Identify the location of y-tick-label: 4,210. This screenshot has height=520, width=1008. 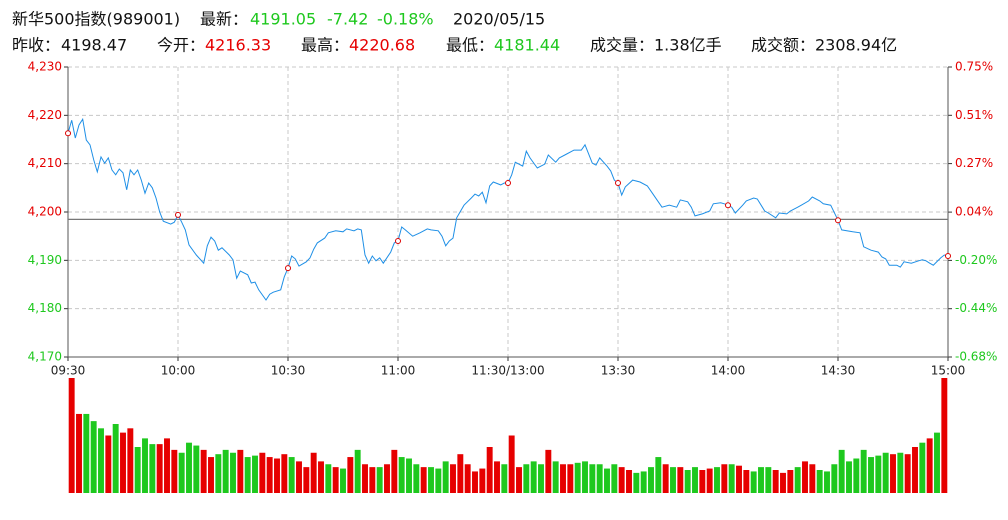
(45, 163).